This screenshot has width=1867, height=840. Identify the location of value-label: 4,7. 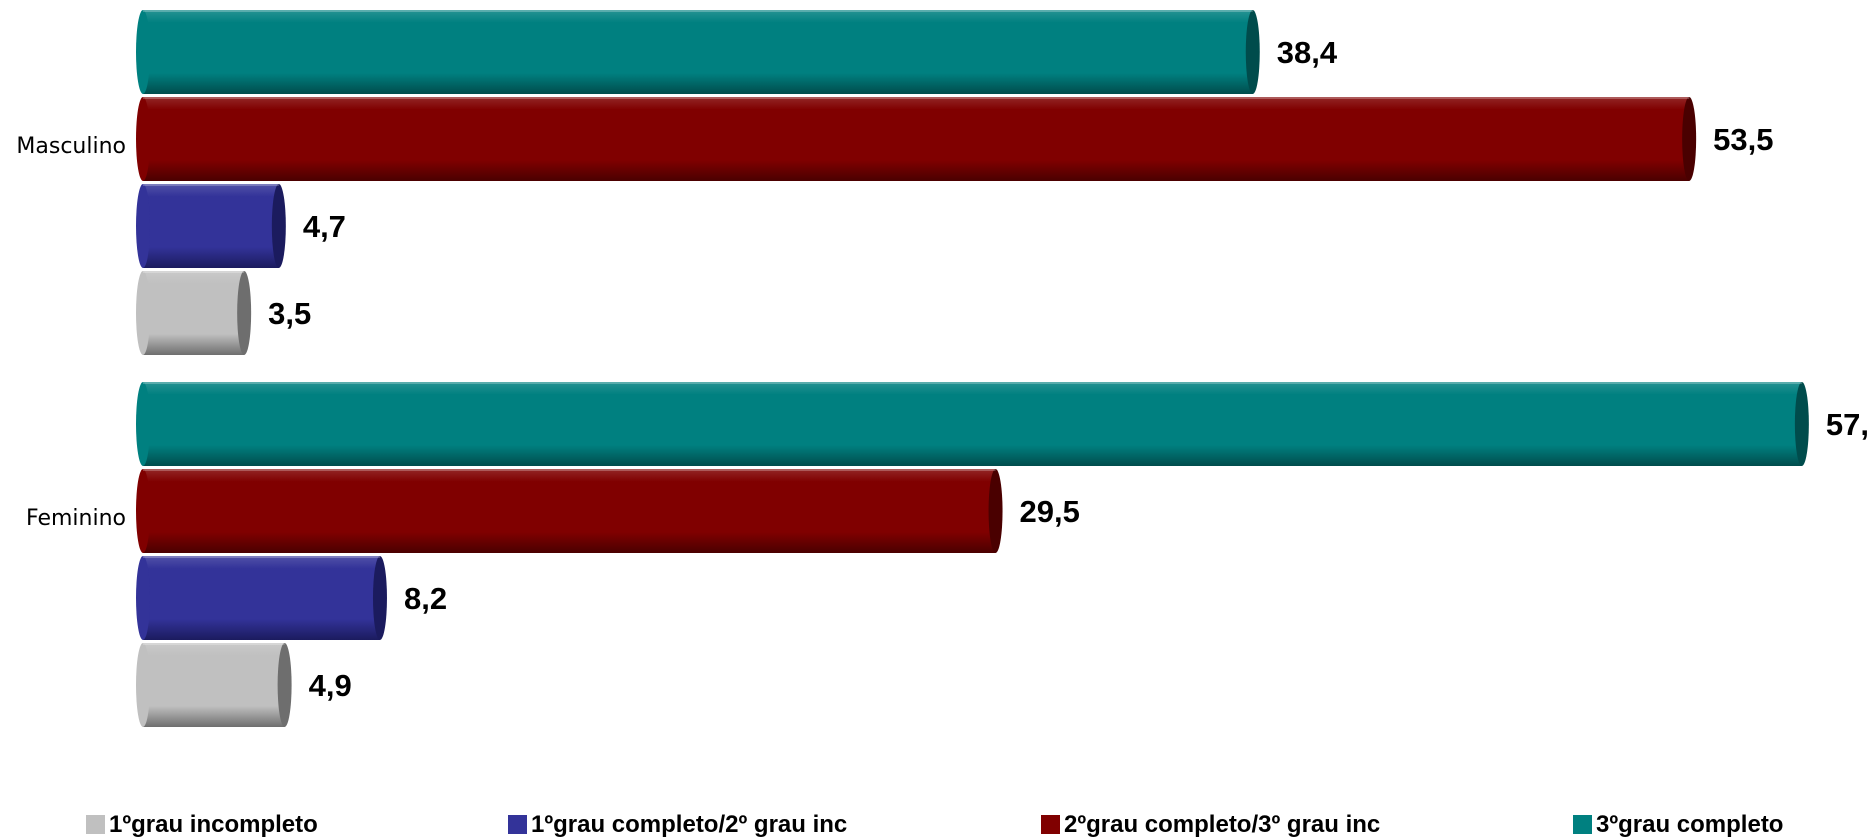
(324, 226).